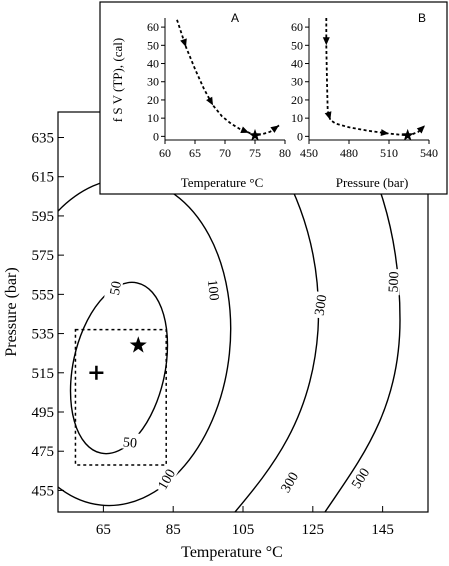  What do you see at coordinates (165, 153) in the screenshot?
I see `inset-x-tick-label: 60` at bounding box center [165, 153].